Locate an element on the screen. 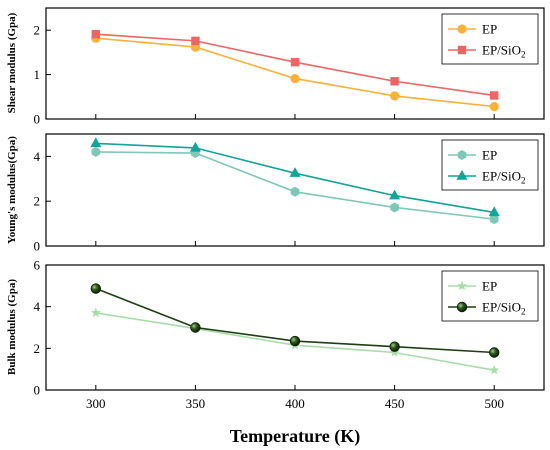 This screenshot has height=450, width=550. x-tick-label: 500 is located at coordinates (494, 403).